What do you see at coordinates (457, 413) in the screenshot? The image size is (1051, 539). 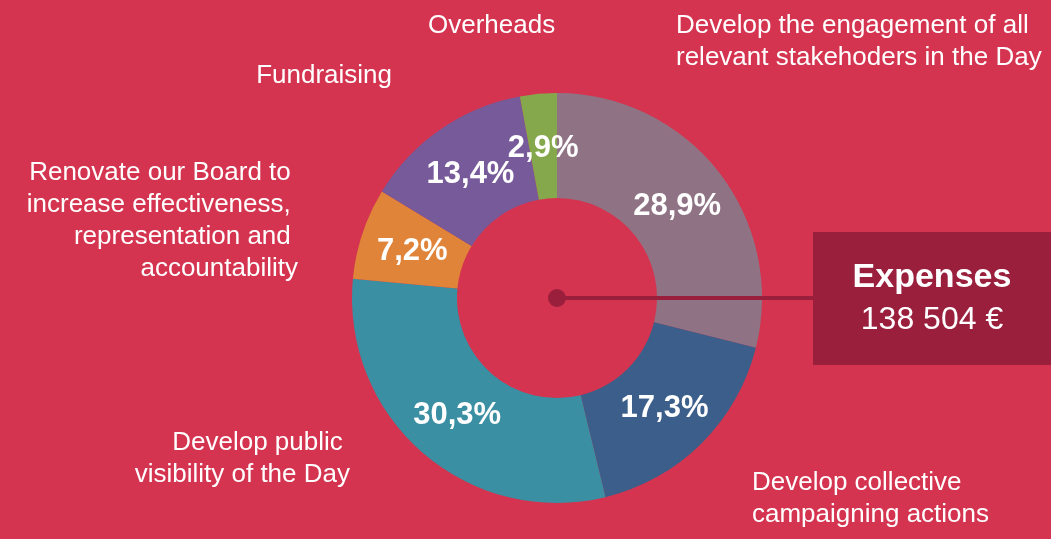 I see `data-label: 30,3%` at bounding box center [457, 413].